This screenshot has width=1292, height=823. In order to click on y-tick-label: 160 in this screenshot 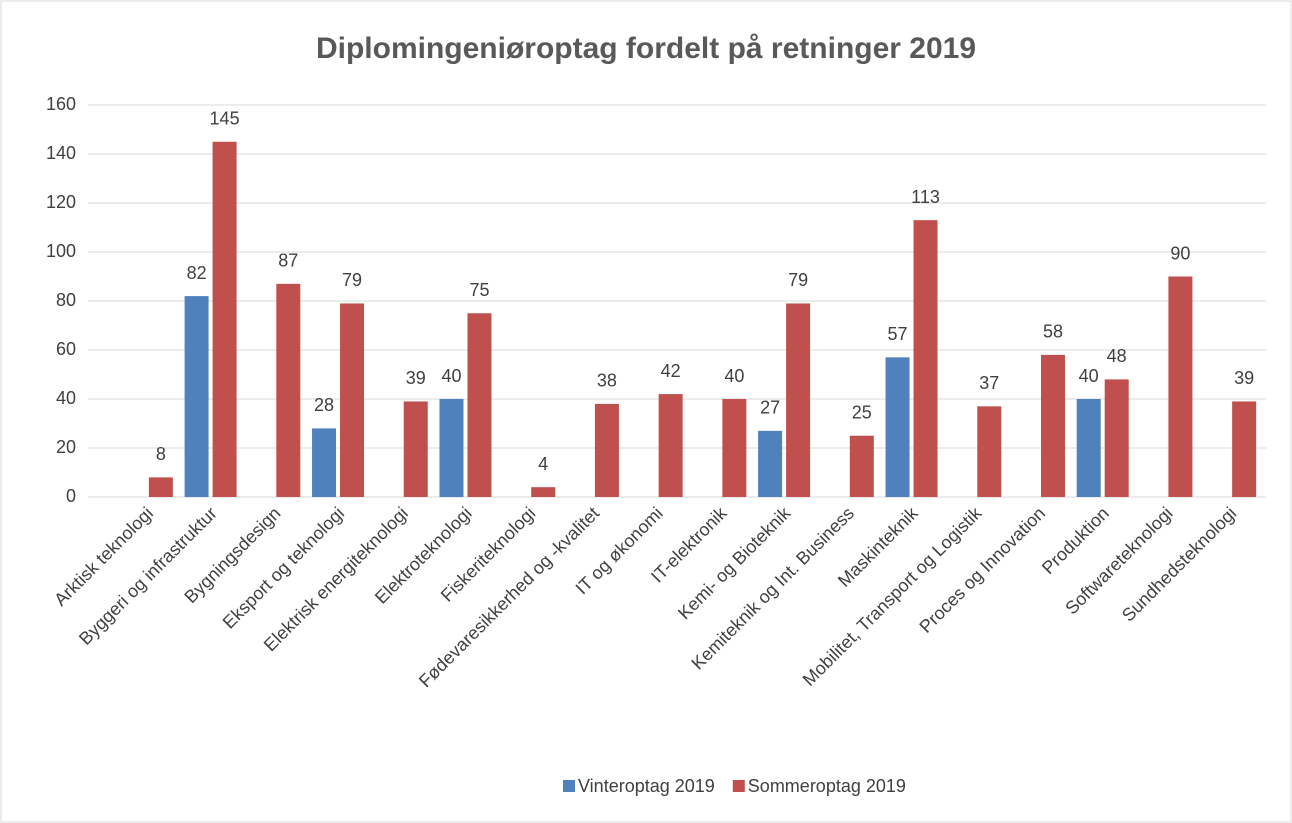, I will do `click(61, 104)`.